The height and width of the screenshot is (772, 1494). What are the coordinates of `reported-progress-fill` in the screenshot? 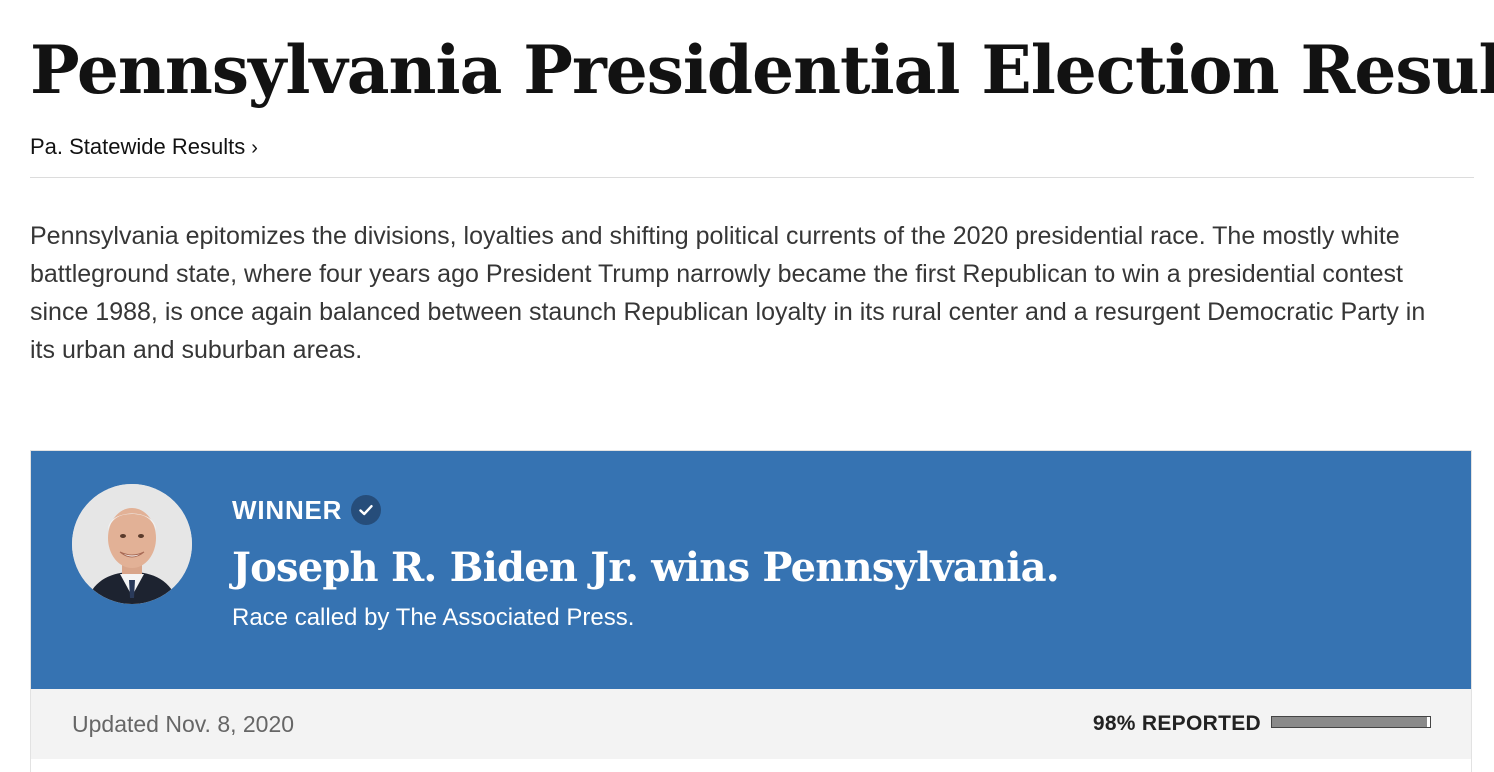 It's located at (1349, 722).